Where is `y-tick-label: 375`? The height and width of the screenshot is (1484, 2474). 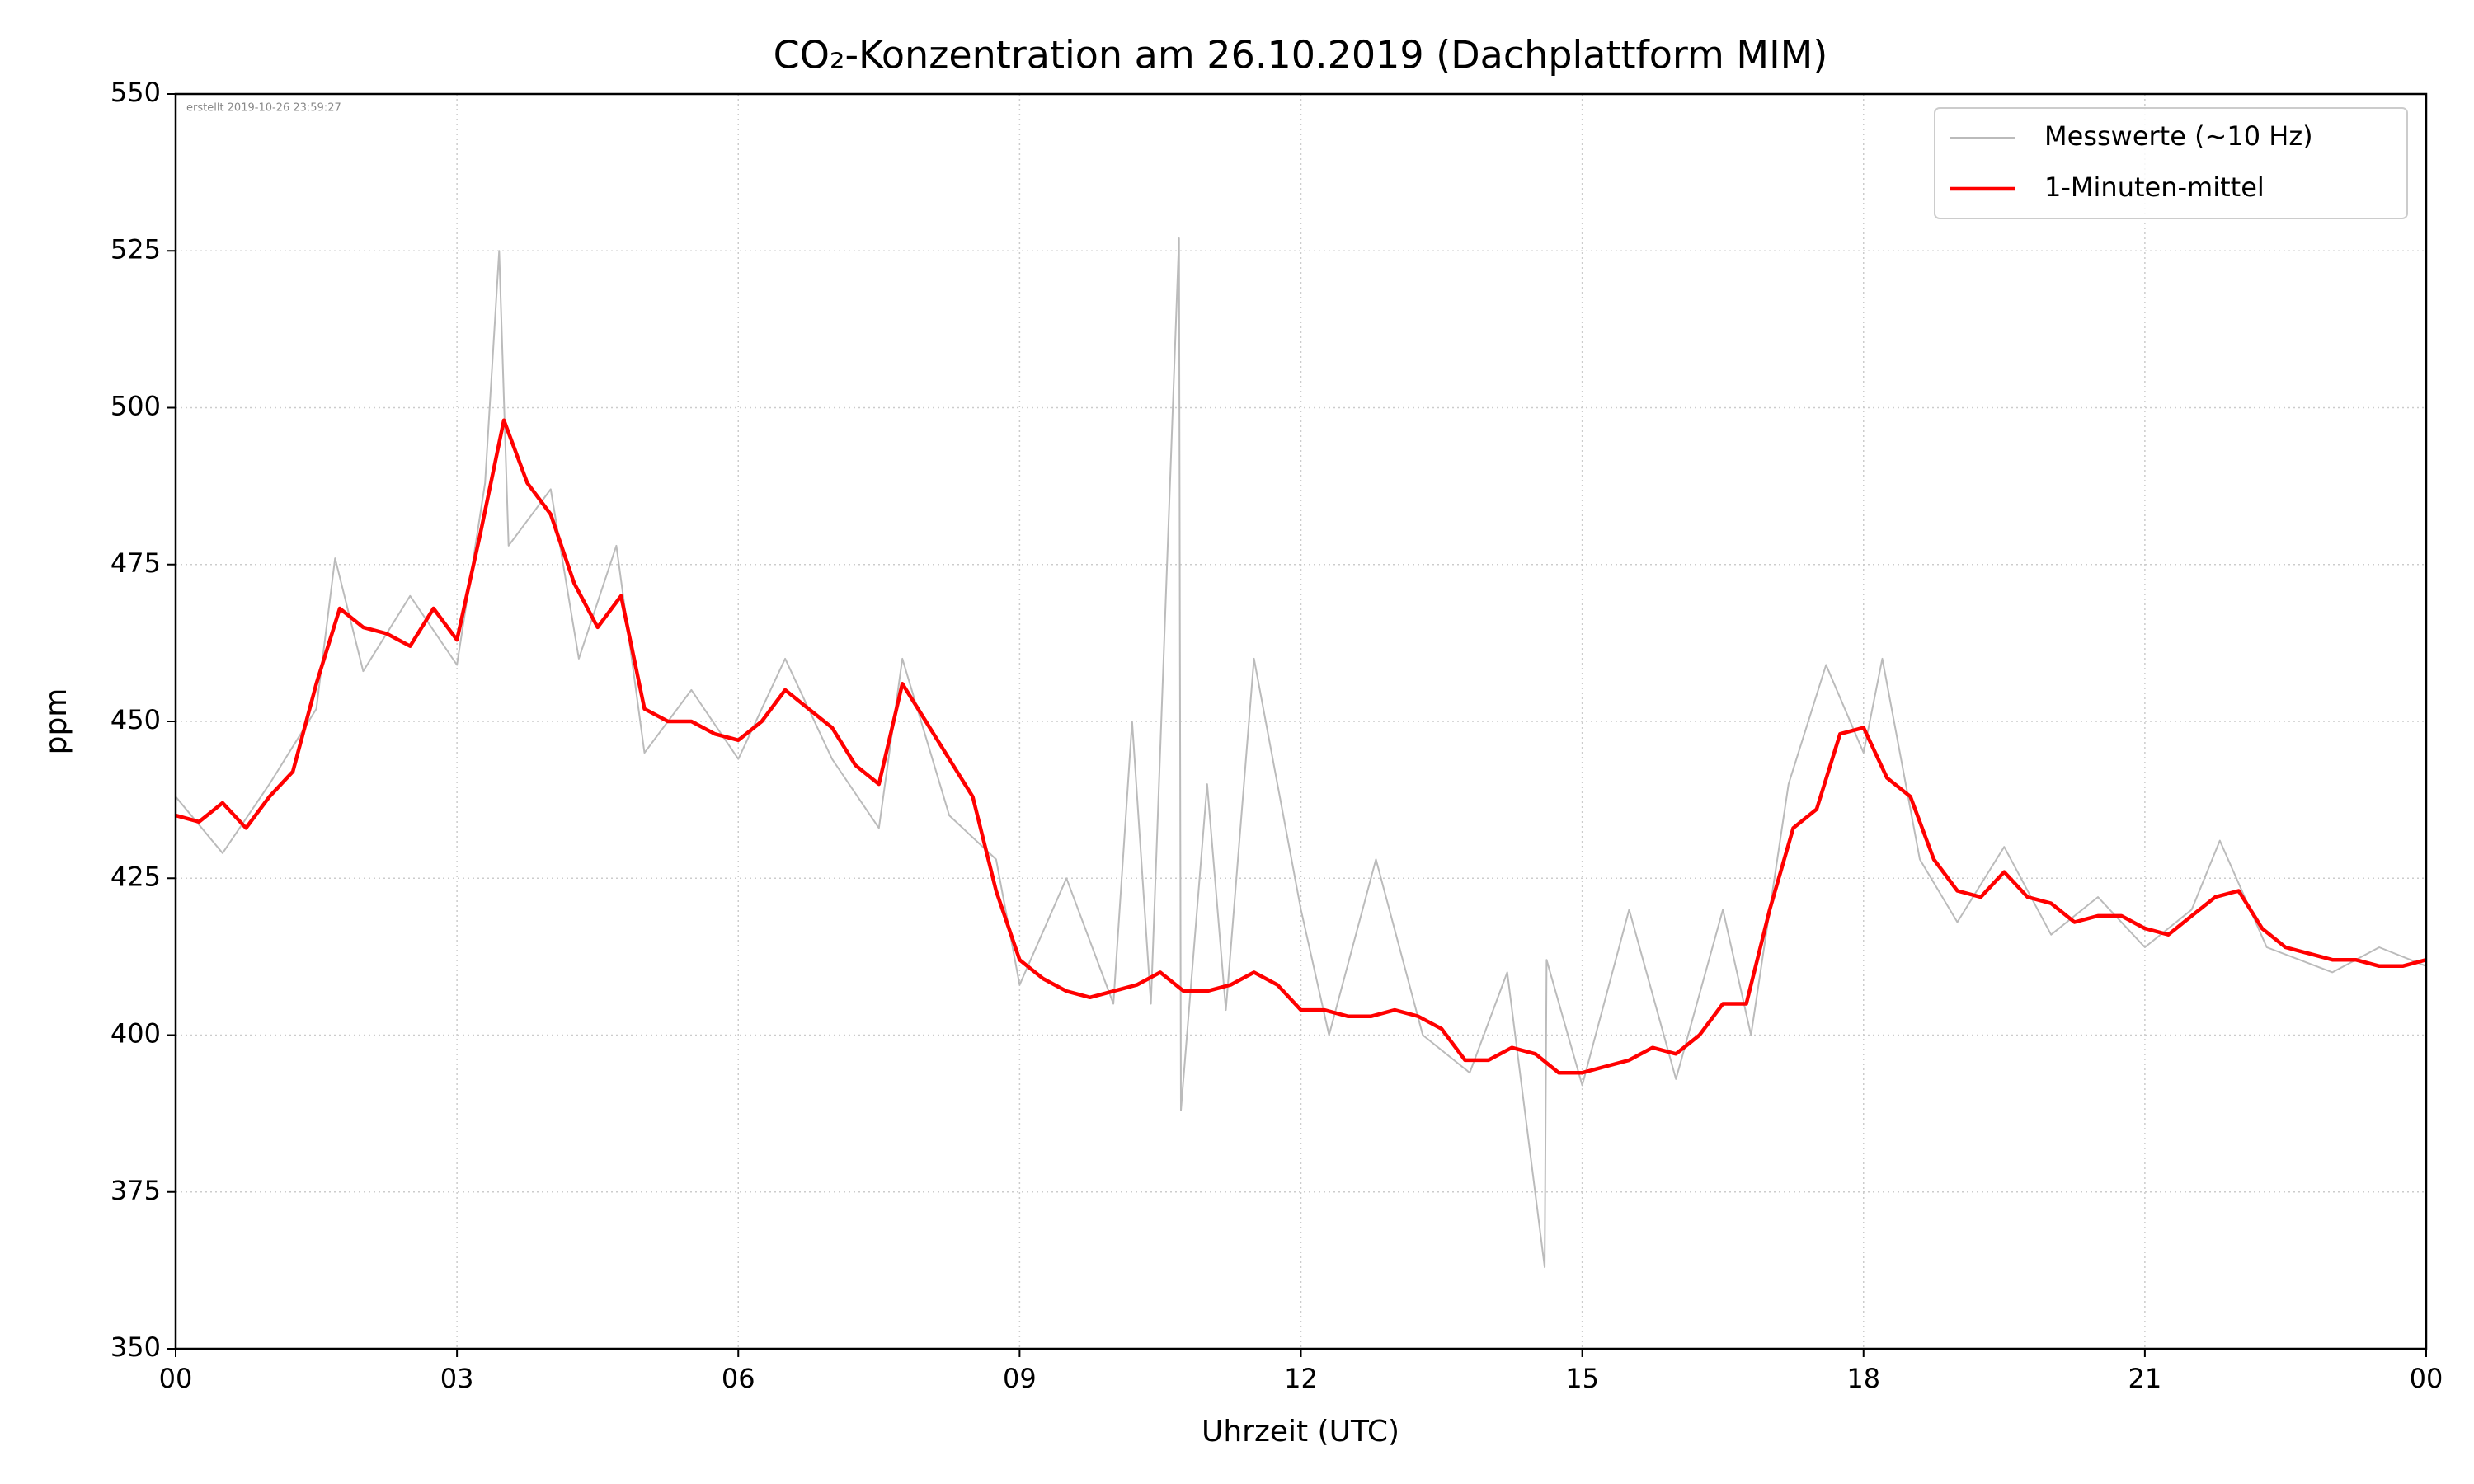 y-tick-label: 375 is located at coordinates (136, 1190).